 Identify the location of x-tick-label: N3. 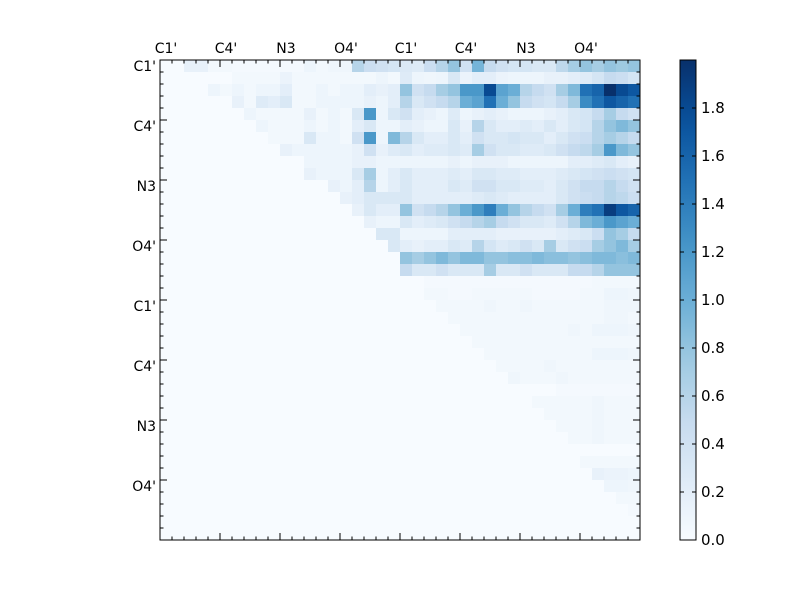
(525, 49).